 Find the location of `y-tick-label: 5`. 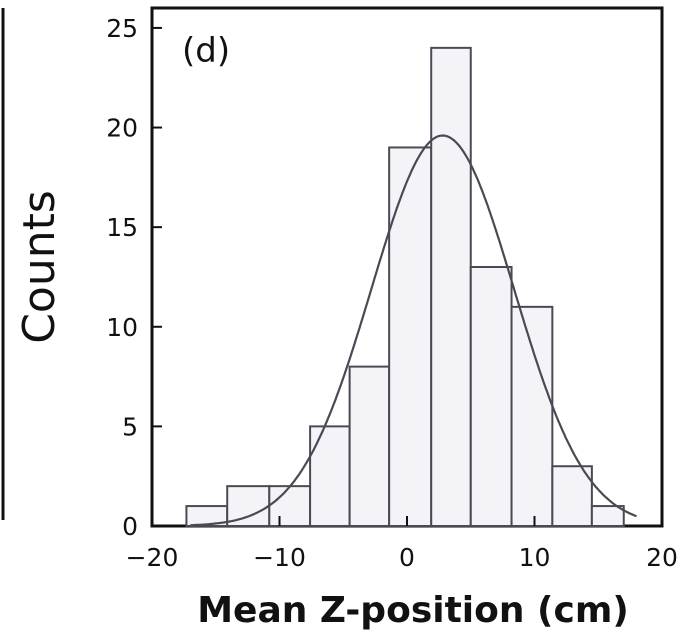

y-tick-label: 5 is located at coordinates (130, 426).